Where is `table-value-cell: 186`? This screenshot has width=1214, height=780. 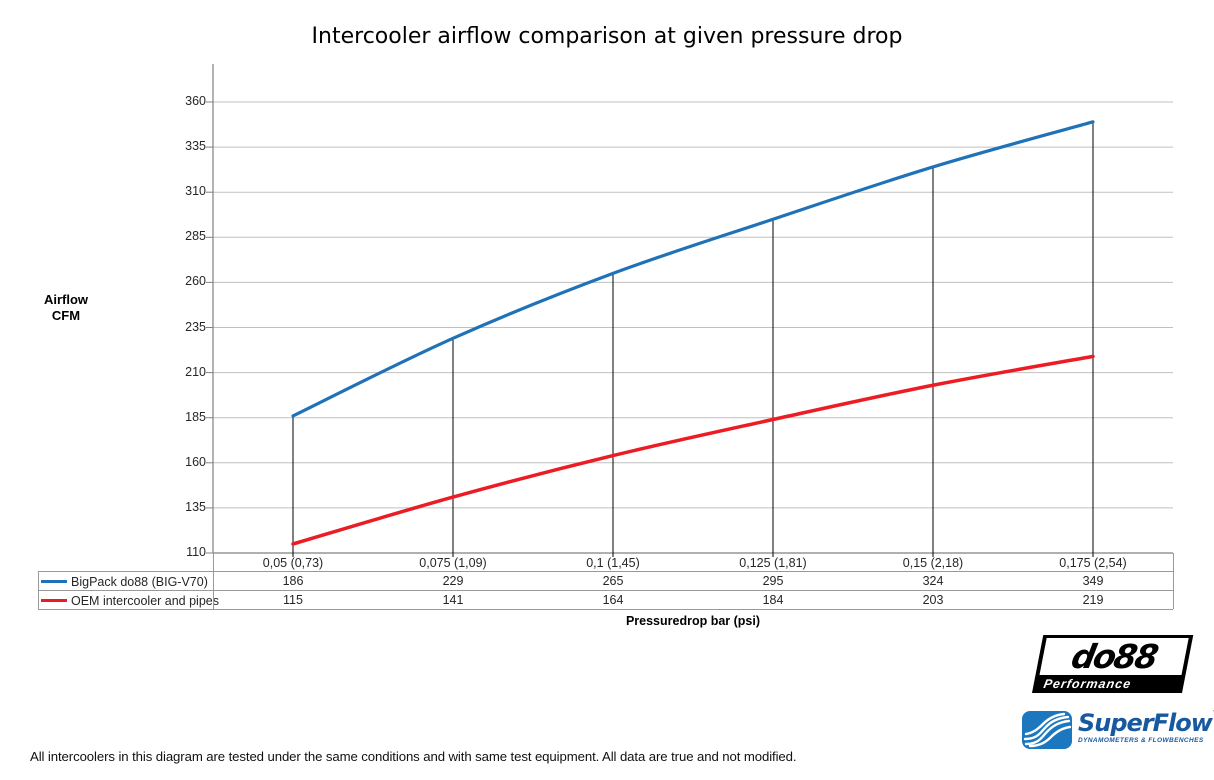
table-value-cell: 186 is located at coordinates (293, 581).